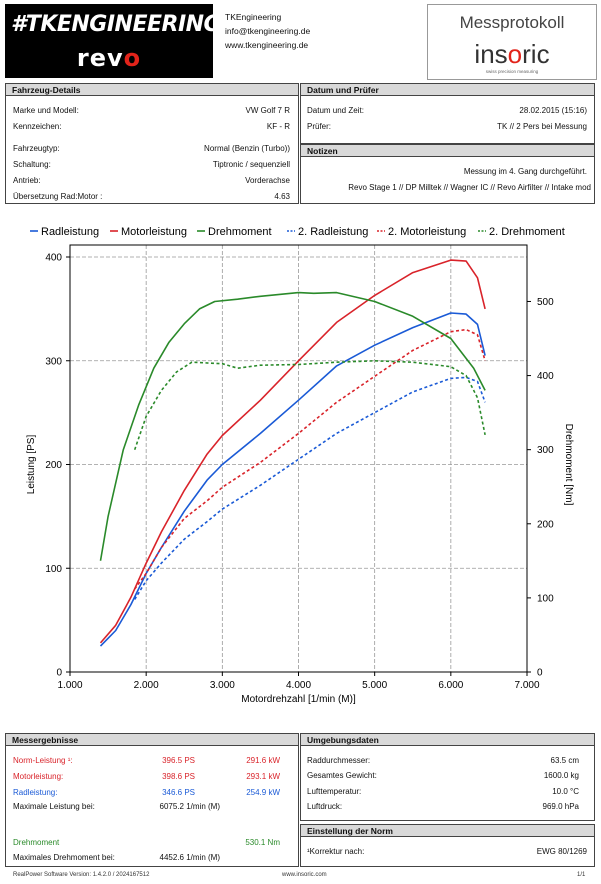  Describe the element at coordinates (53, 465) in the screenshot. I see `y-tick-label: 200` at that location.